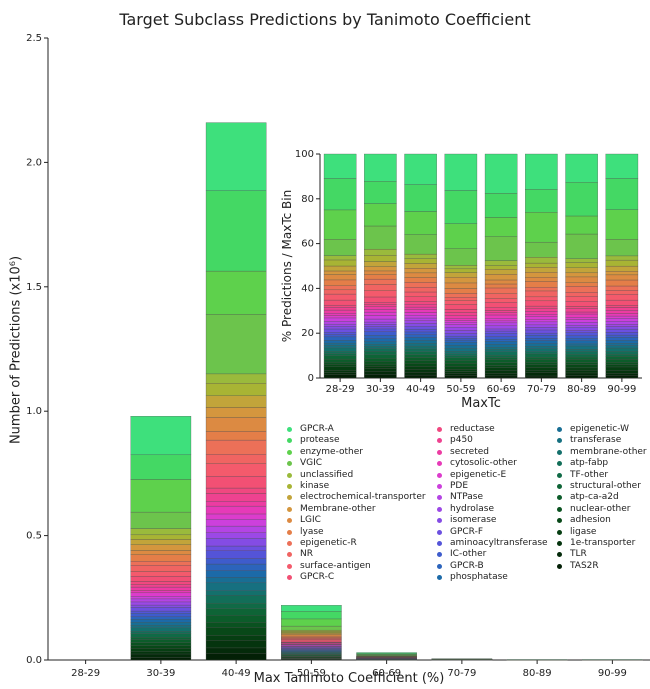 This screenshot has height=689, width=650. Describe the element at coordinates (537, 673) in the screenshot. I see `x-tick-label: 80-89` at that location.